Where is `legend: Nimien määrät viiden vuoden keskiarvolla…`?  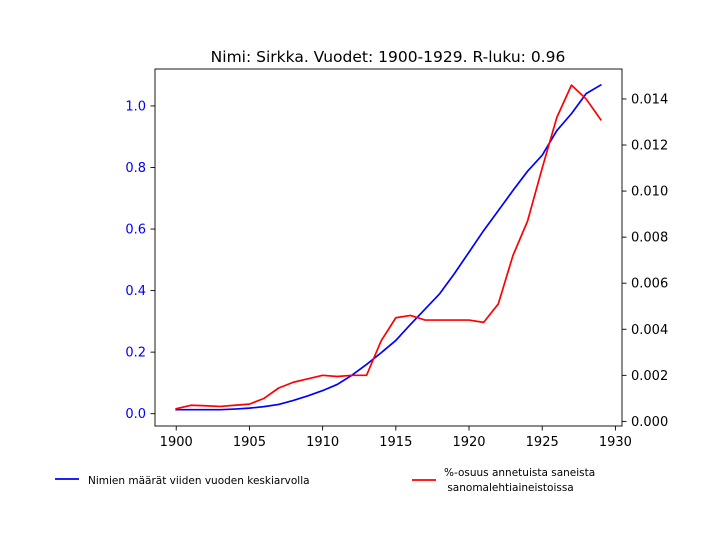 legend: Nimien määrät viiden vuoden keskiarvolla… is located at coordinates (325, 480).